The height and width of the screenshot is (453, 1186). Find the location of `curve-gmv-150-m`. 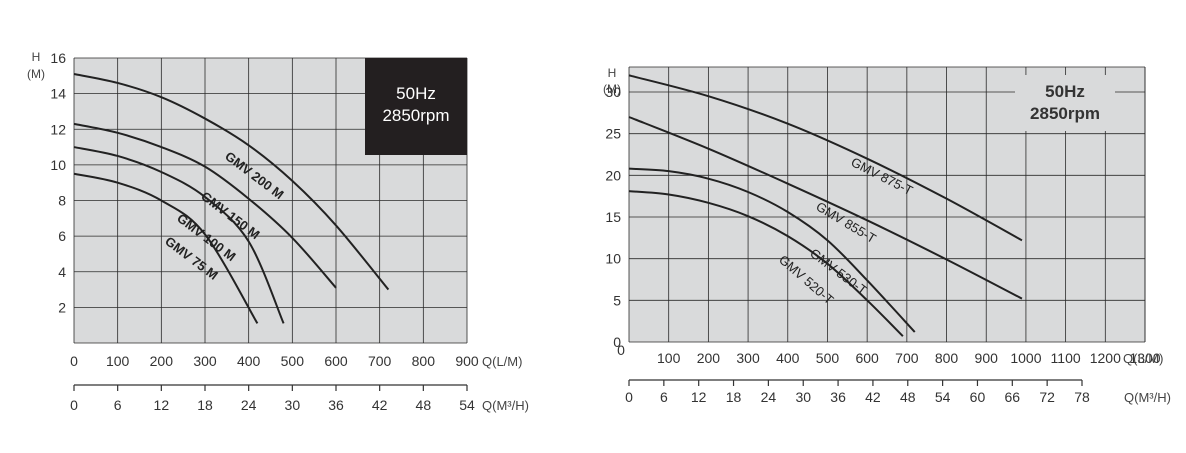

curve-gmv-150-m is located at coordinates (205, 205).